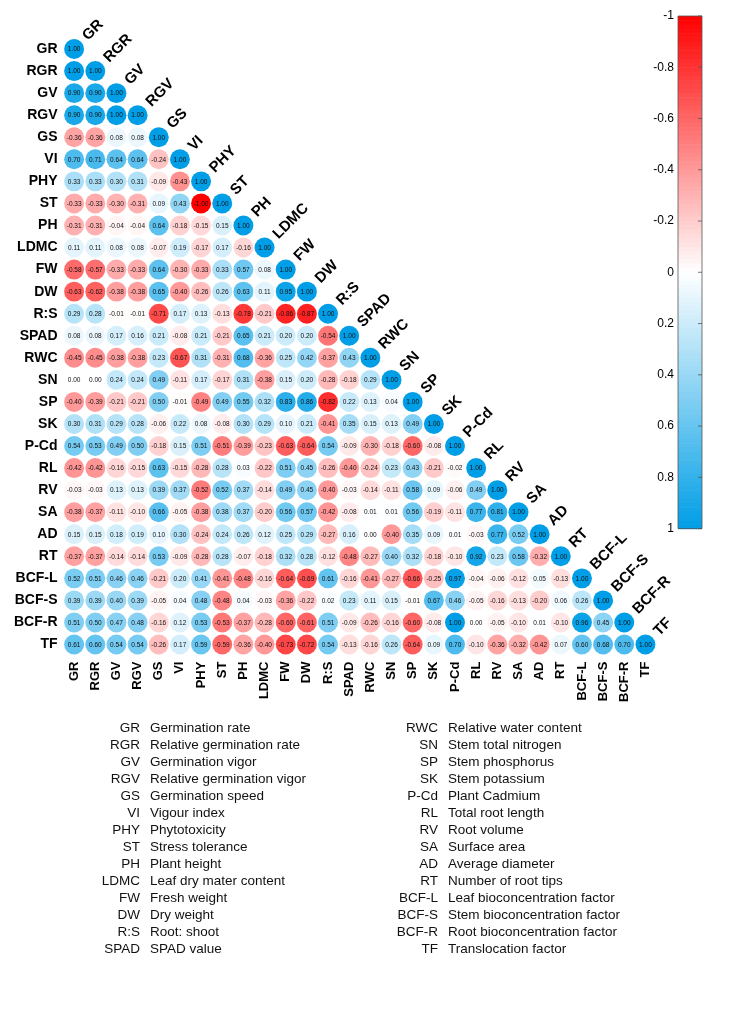  I want to click on y-tick-label: RT, so click(48, 555).